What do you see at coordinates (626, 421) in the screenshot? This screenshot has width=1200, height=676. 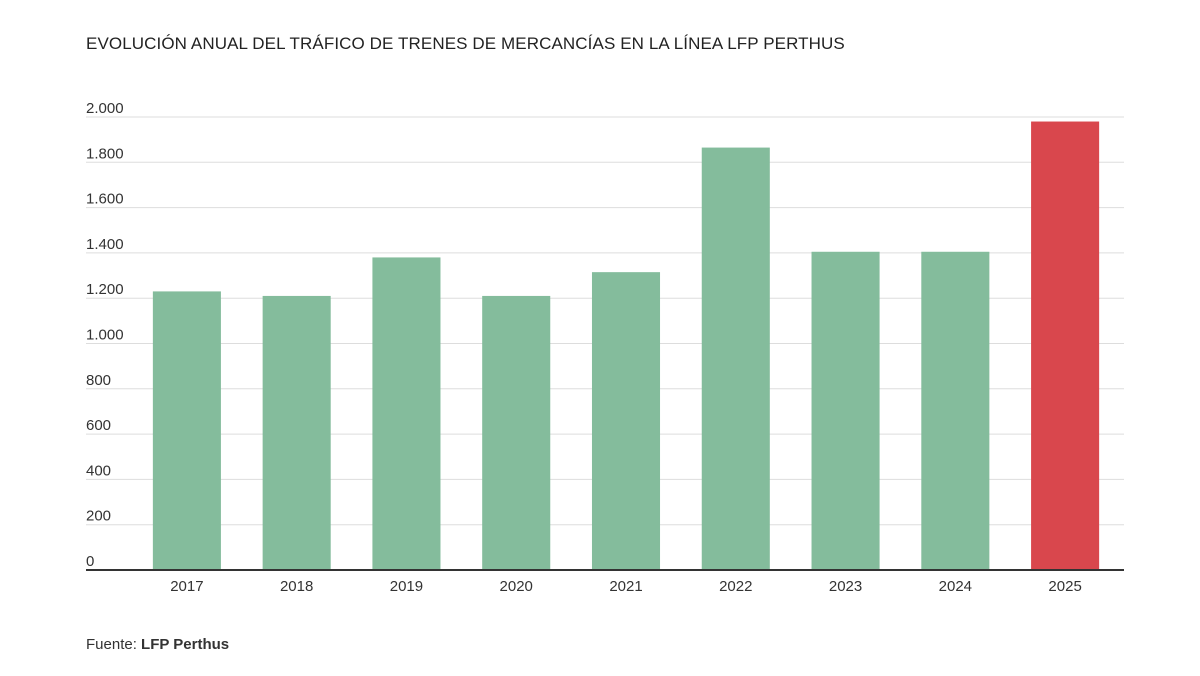 I see `bar-2021` at bounding box center [626, 421].